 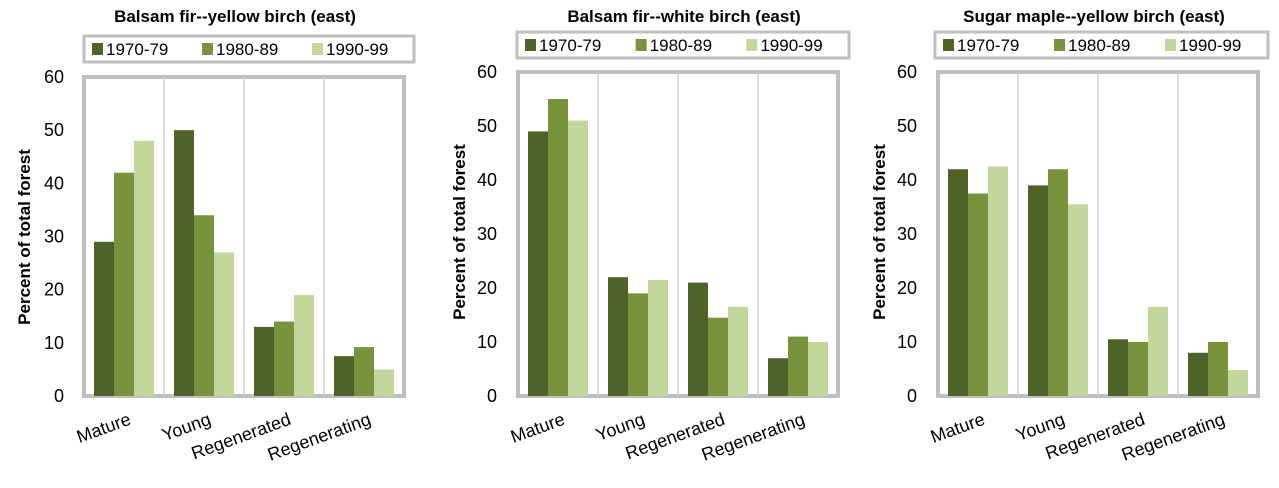 I want to click on chart-title: Sugar maple--yellow birch (east), so click(x=1094, y=16).